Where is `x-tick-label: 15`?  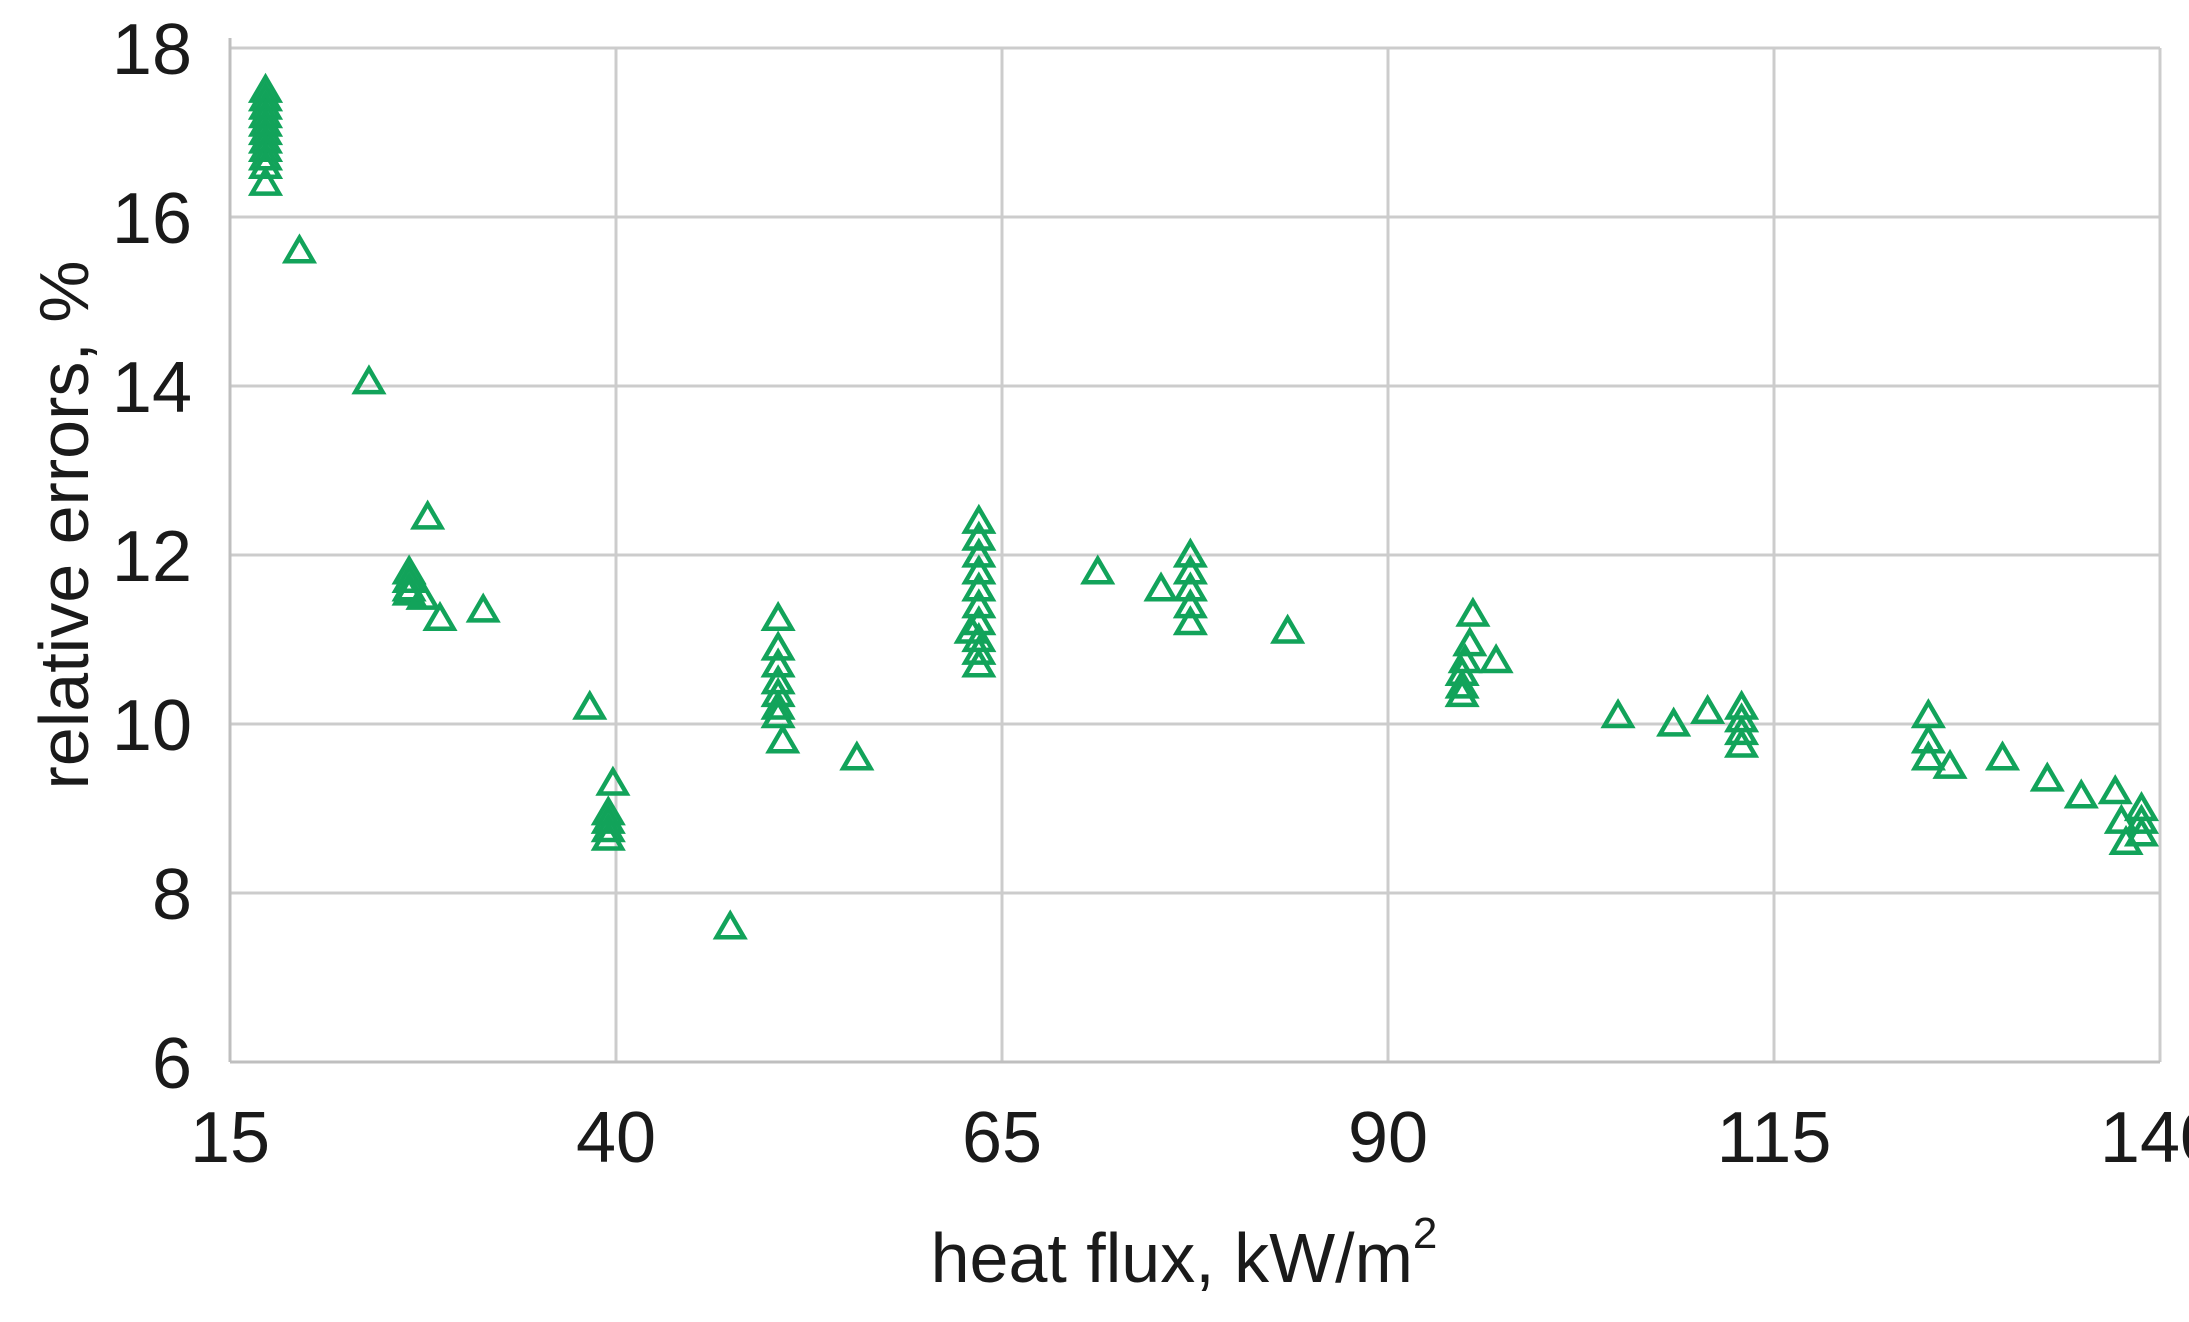
x-tick-label: 15 is located at coordinates (230, 1138).